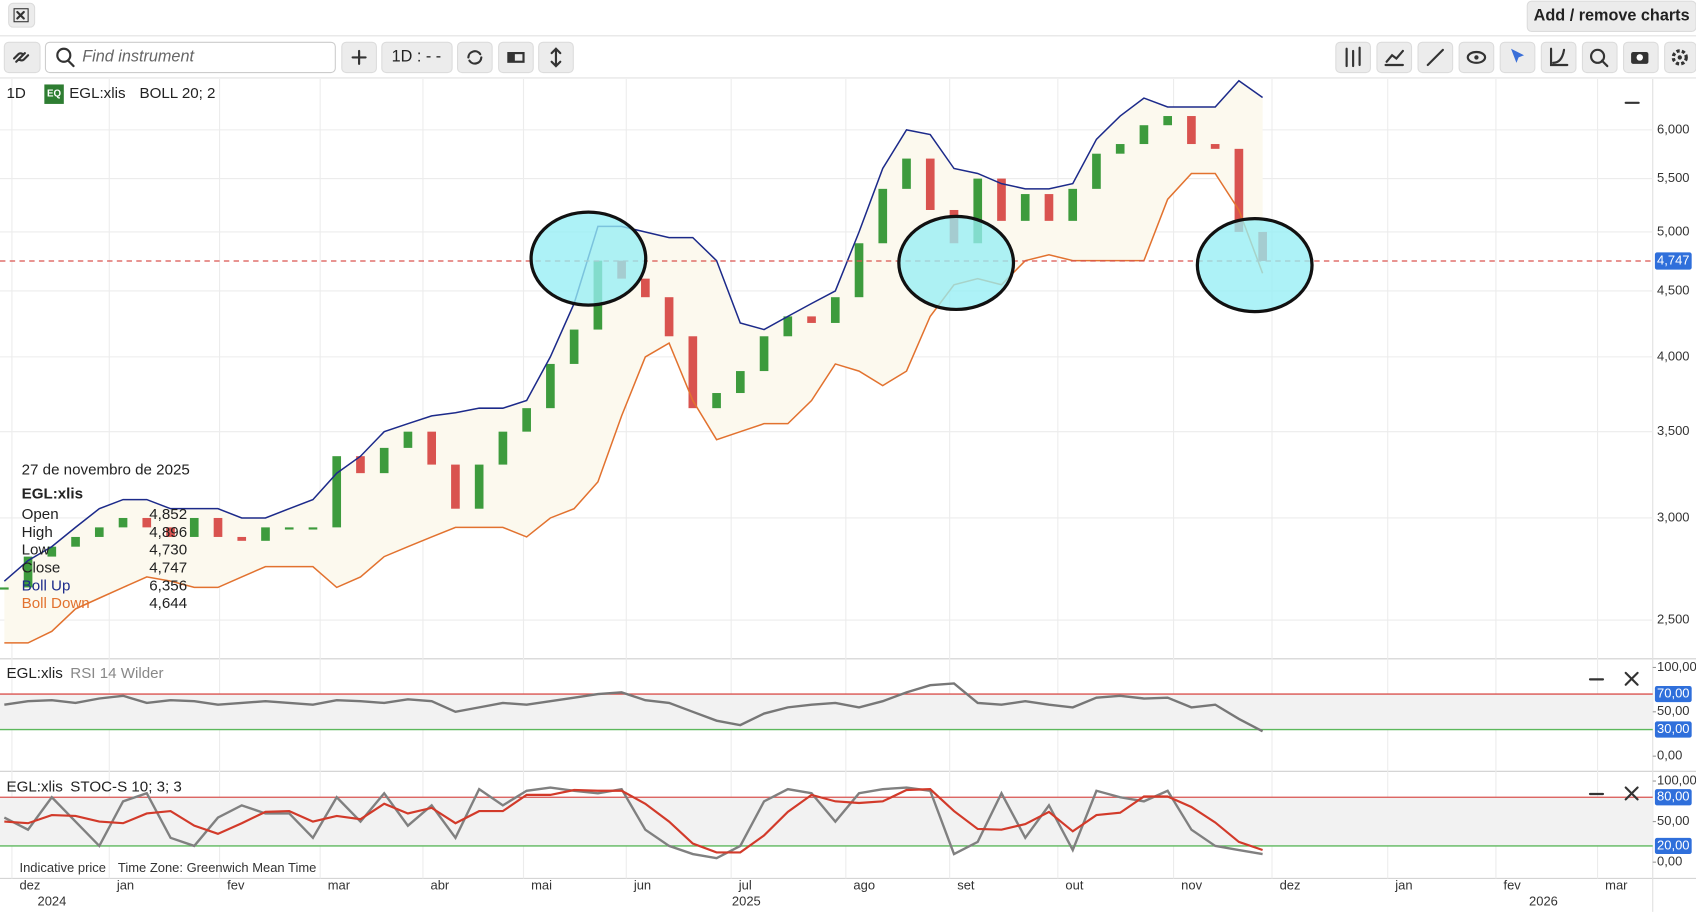 The image size is (1696, 912). What do you see at coordinates (1673, 618) in the screenshot?
I see `y-tick-label: 2,500` at bounding box center [1673, 618].